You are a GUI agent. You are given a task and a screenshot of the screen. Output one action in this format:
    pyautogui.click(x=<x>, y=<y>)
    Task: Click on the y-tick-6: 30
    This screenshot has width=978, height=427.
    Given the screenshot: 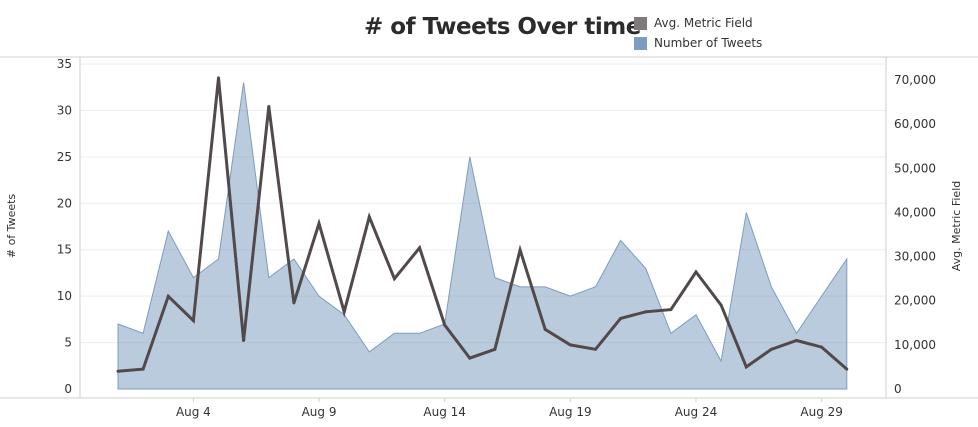 What is the action you would take?
    pyautogui.click(x=64, y=110)
    